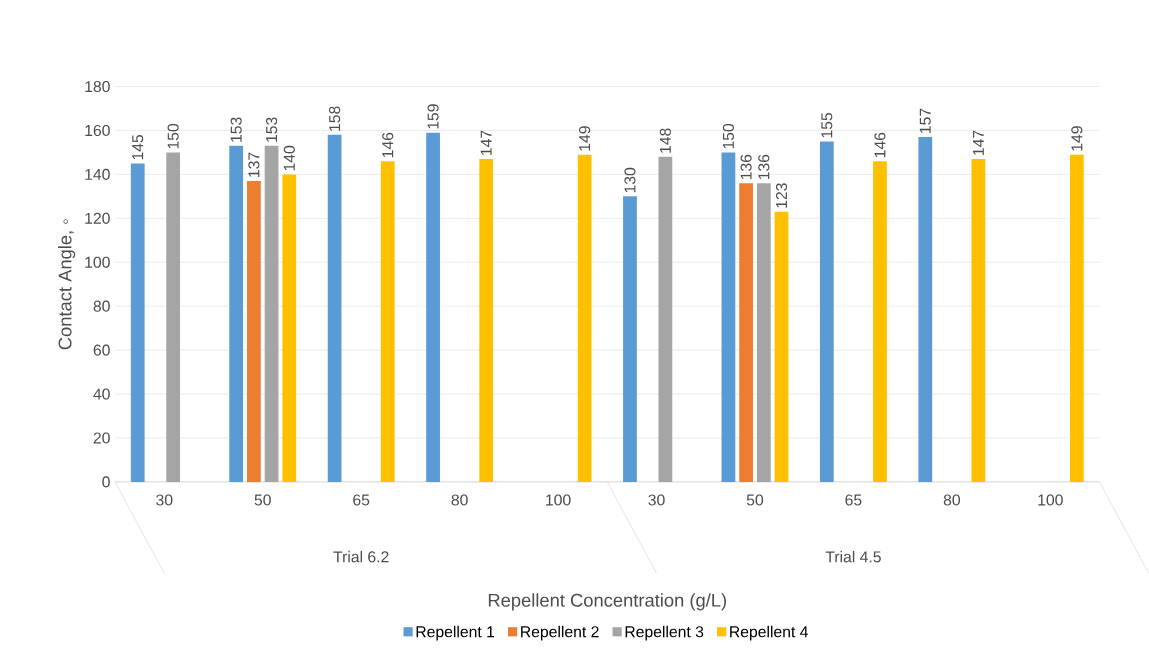  What do you see at coordinates (254, 164) in the screenshot?
I see `data-label: 137` at bounding box center [254, 164].